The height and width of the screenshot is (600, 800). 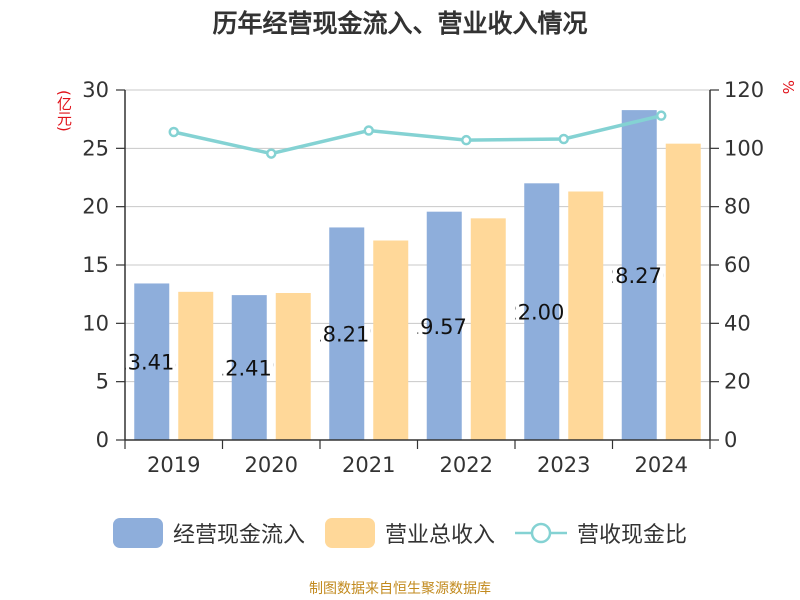 What do you see at coordinates (95, 265) in the screenshot?
I see `y-left-tick-label-3: 15` at bounding box center [95, 265].